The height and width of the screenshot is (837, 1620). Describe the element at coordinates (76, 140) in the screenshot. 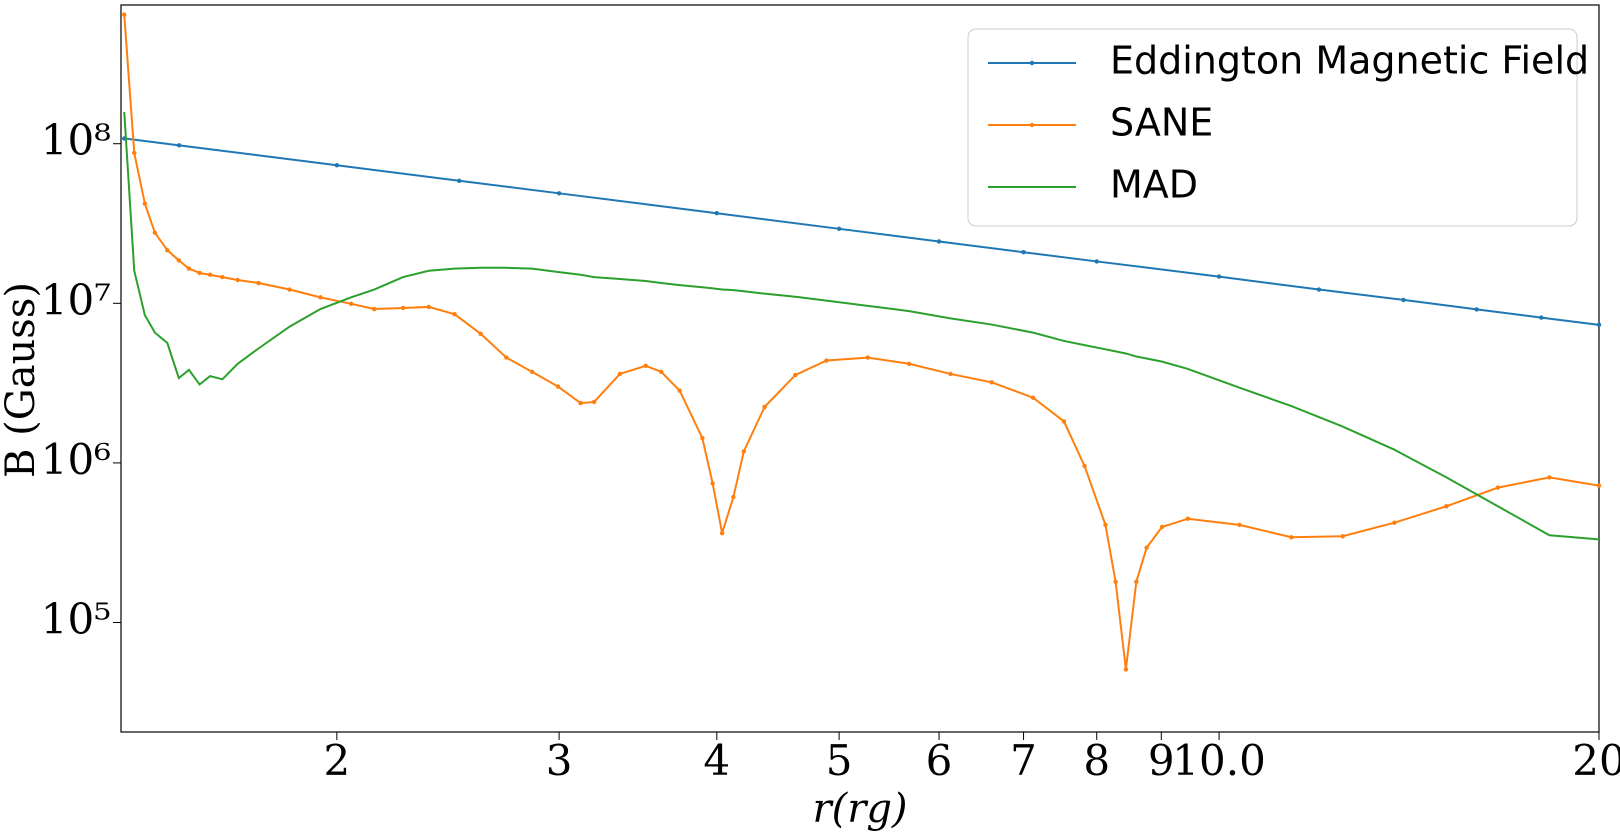

I see `y-tick-label: 10⁸` at that location.